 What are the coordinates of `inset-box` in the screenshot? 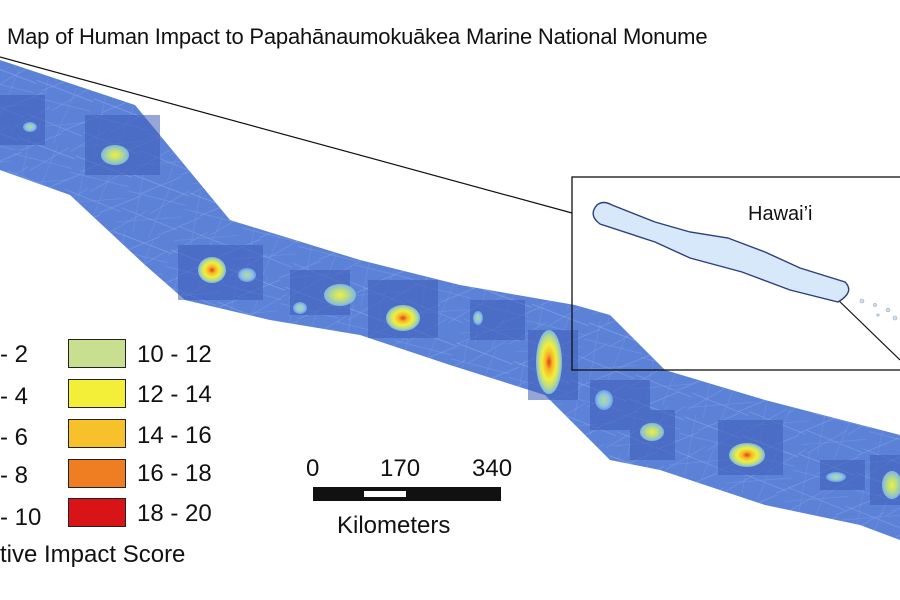 It's located at (735, 273).